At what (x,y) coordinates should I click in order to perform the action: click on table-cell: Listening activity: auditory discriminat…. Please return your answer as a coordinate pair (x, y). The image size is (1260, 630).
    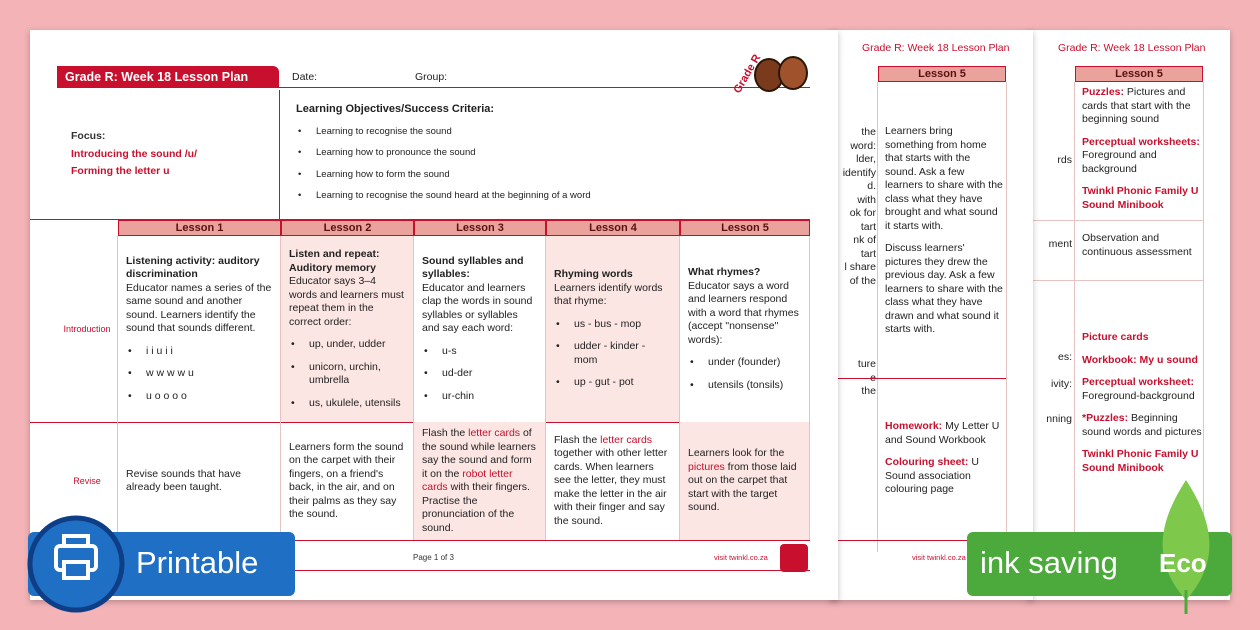
    Looking at the image, I should click on (199, 329).